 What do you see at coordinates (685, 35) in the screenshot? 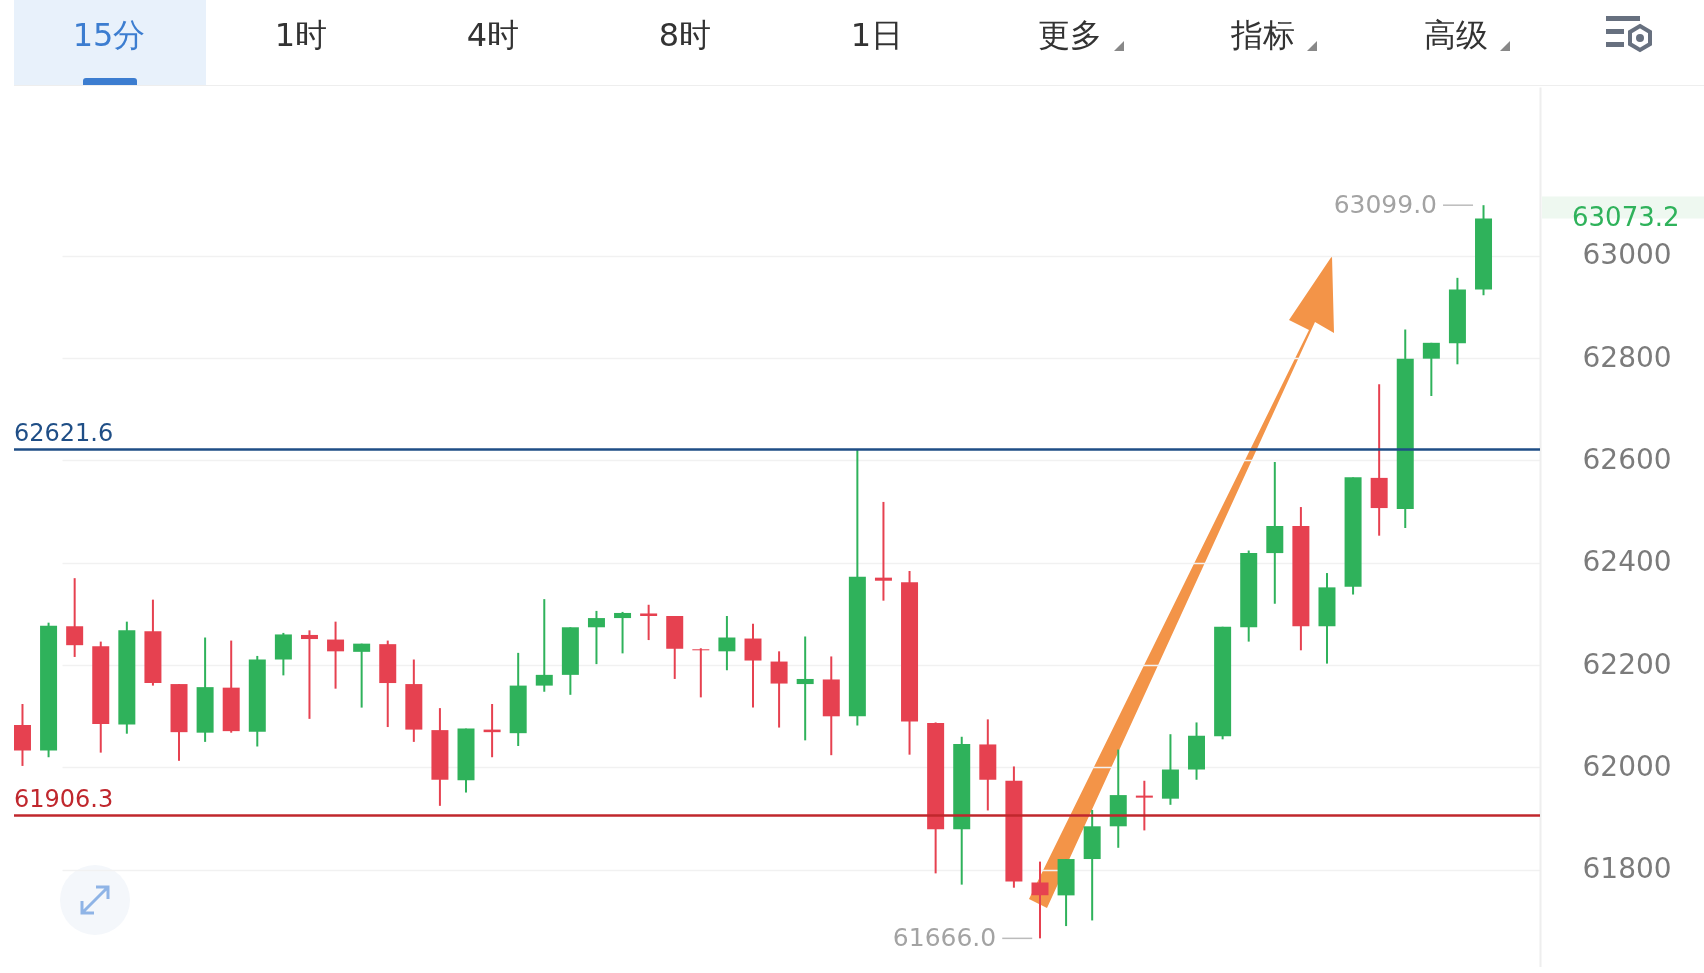
I see `text: 8时` at bounding box center [685, 35].